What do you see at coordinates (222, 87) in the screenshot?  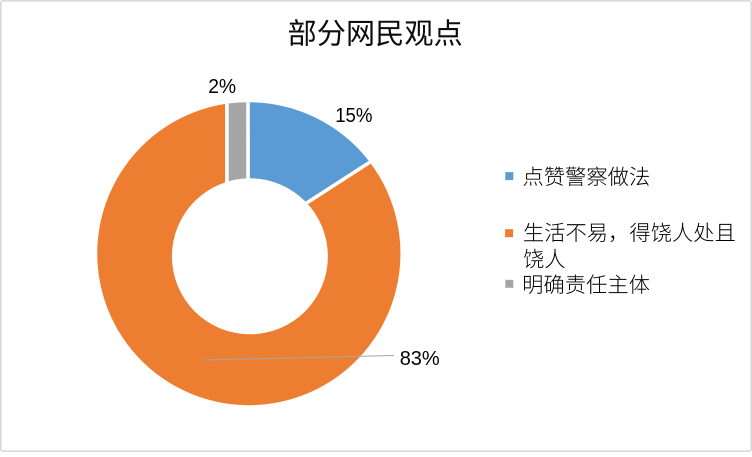 I see `svg-text: 2%` at bounding box center [222, 87].